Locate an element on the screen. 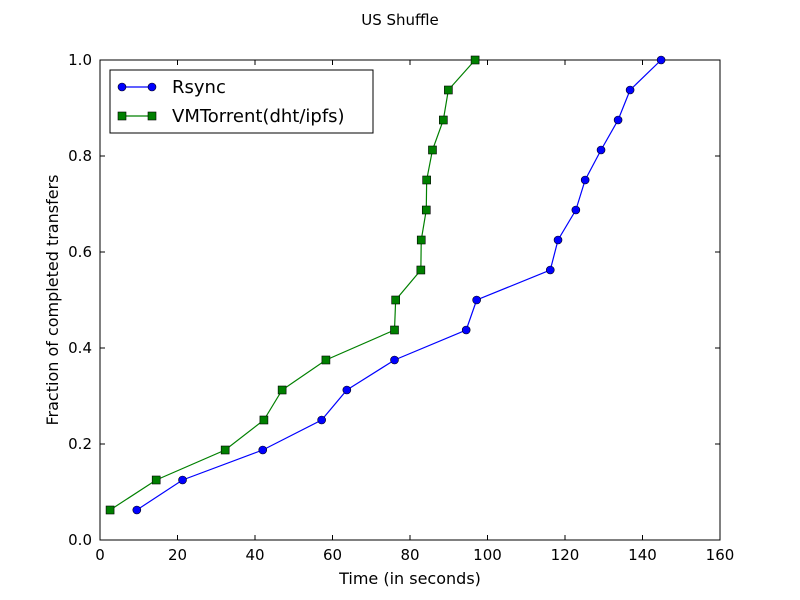  legend-label-rsync: Rsync is located at coordinates (199, 87).